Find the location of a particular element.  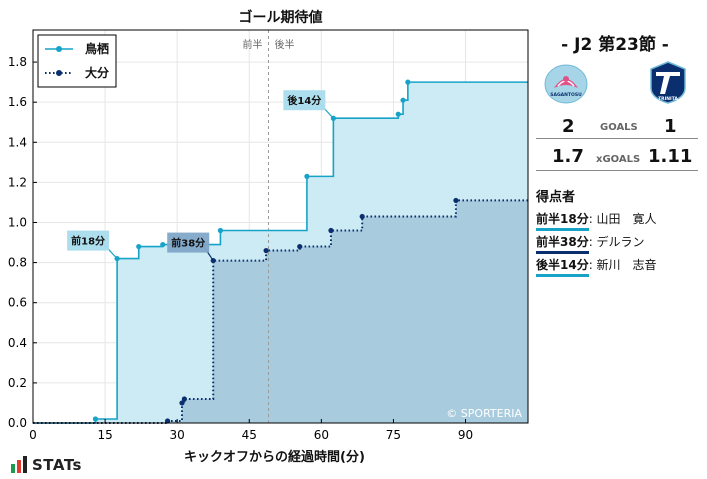

y-tick-label: 1.0 is located at coordinates (17, 222).